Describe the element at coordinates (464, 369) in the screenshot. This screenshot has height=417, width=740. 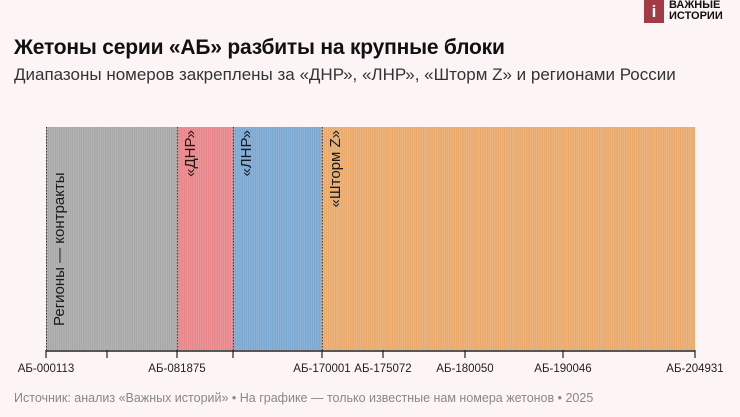
I see `x-tick-label: АБ-180050` at that location.